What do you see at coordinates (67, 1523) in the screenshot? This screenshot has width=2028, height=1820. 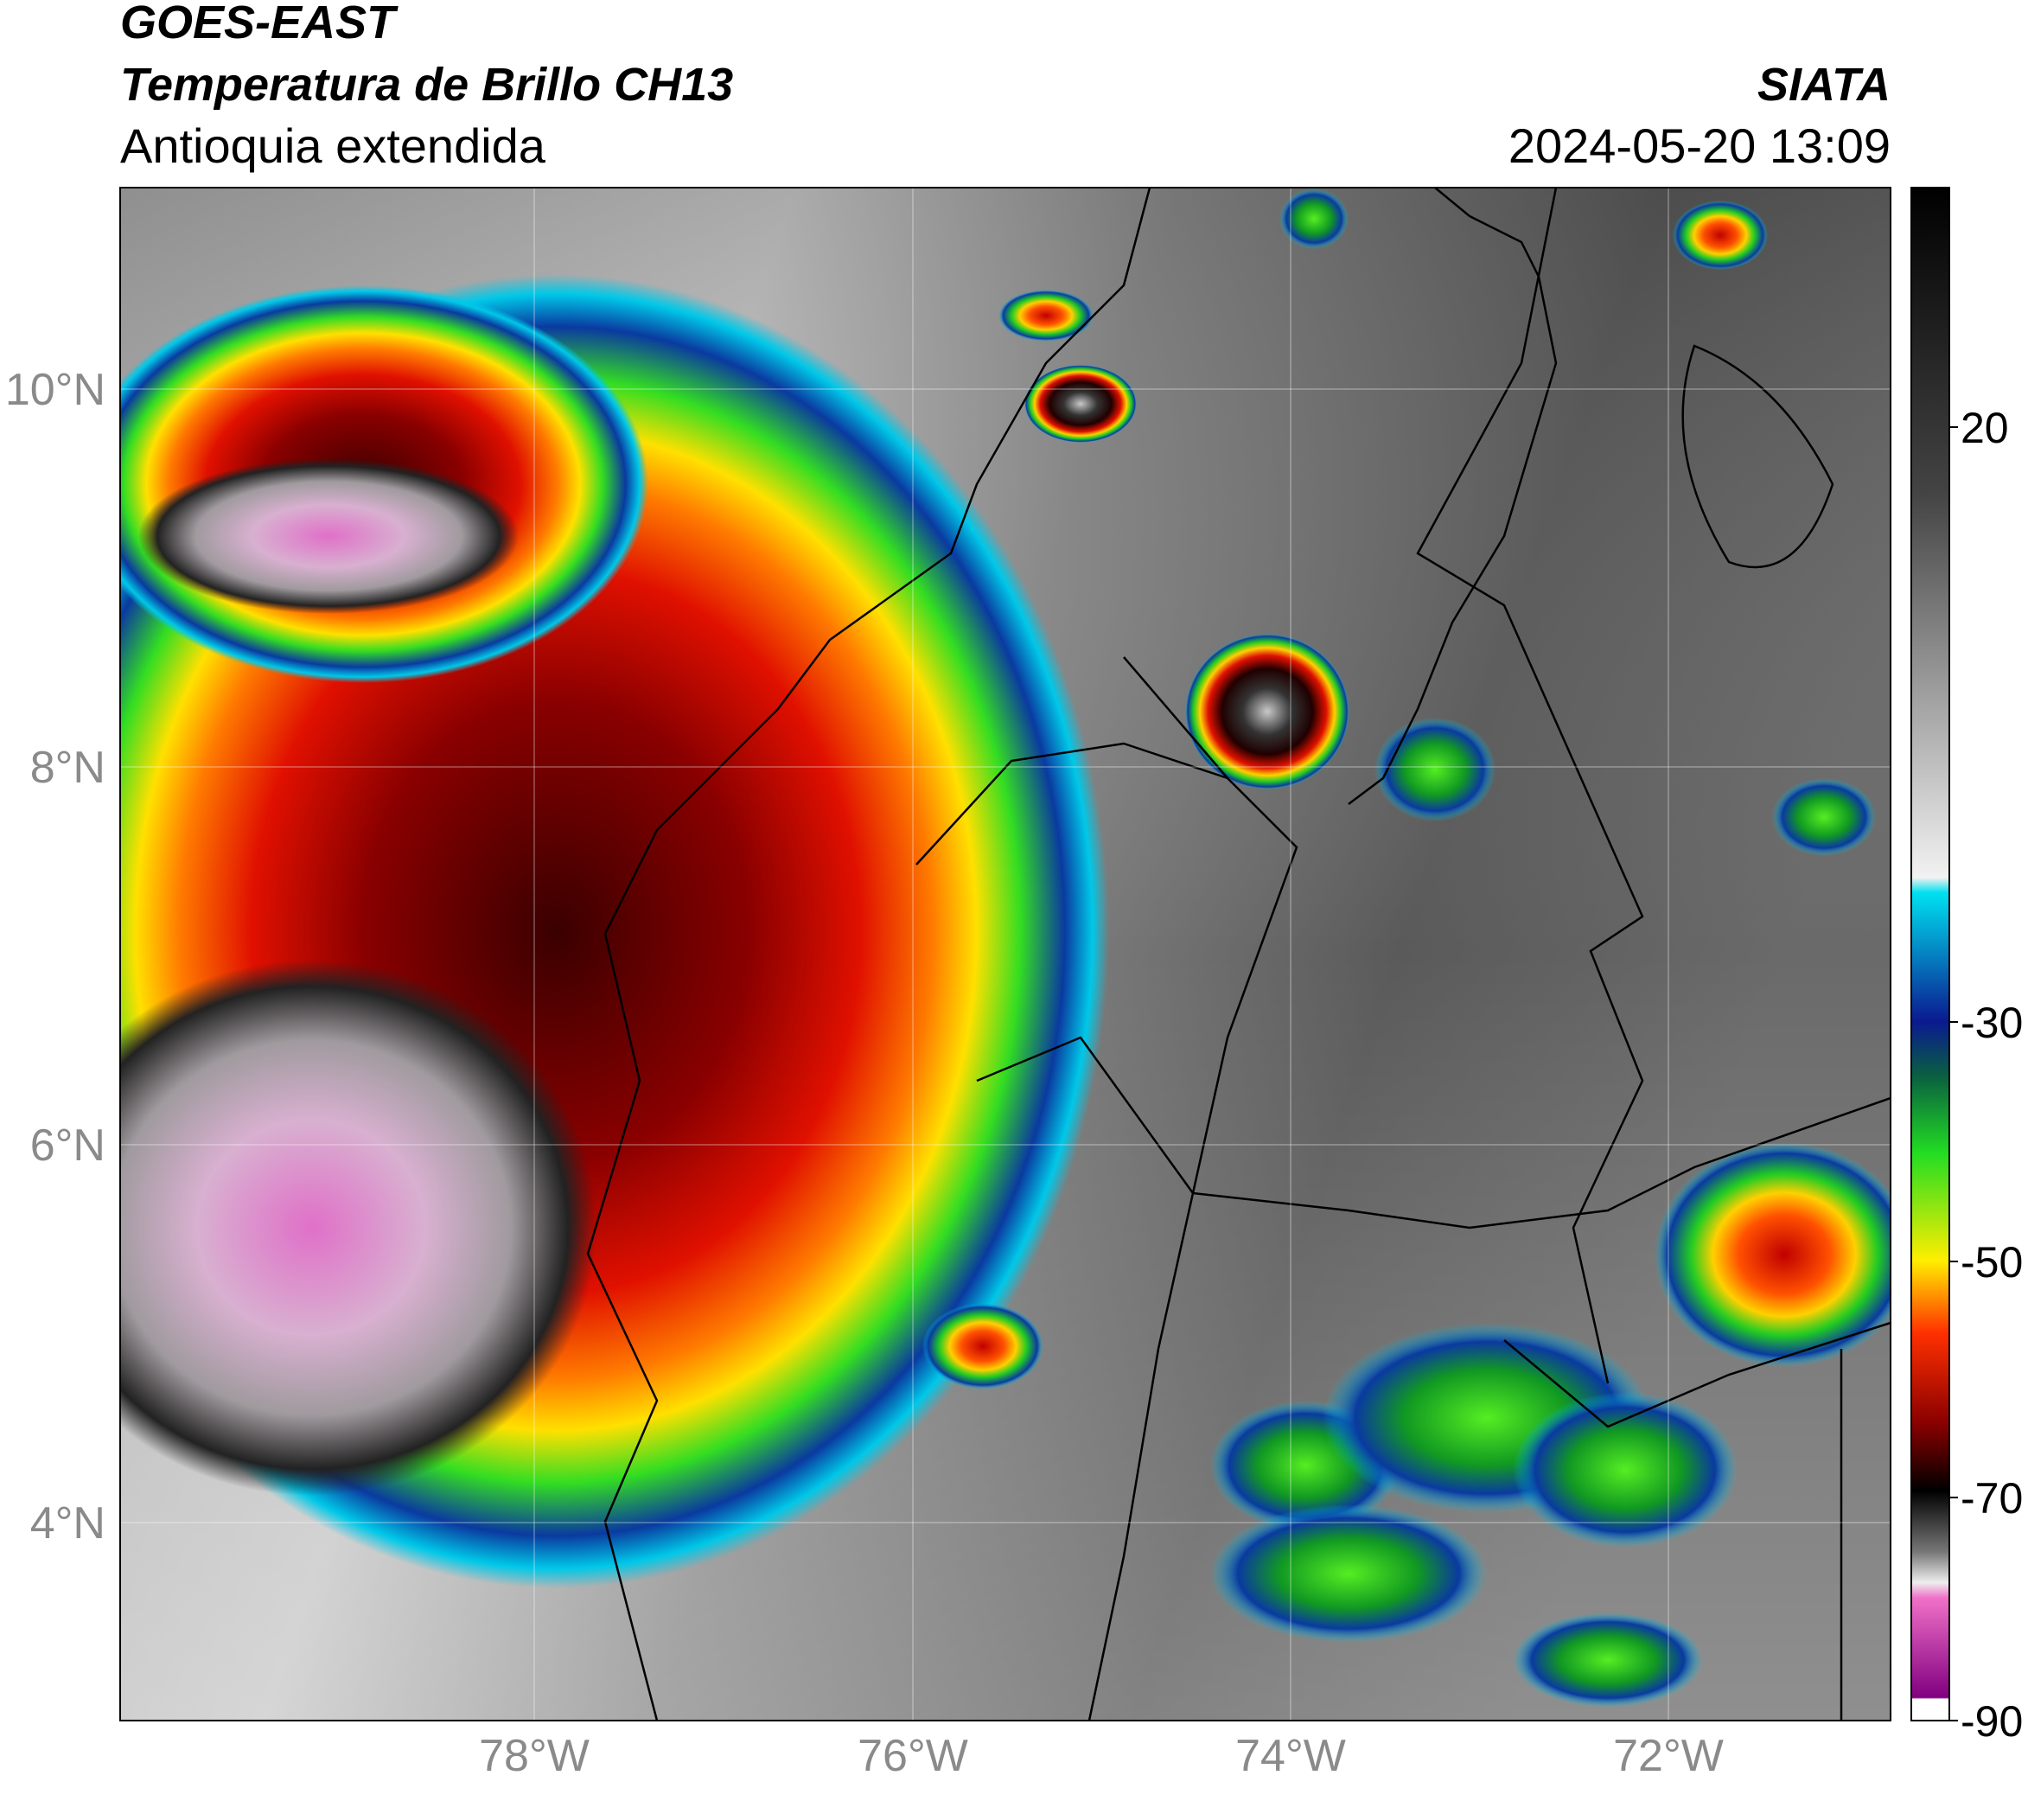 I see `lat-label: 4°N` at bounding box center [67, 1523].